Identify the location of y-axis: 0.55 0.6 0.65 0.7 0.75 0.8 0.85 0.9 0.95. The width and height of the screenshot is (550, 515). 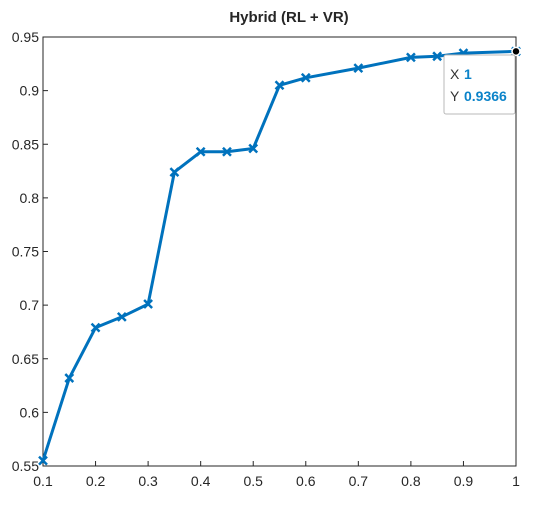
(30, 251).